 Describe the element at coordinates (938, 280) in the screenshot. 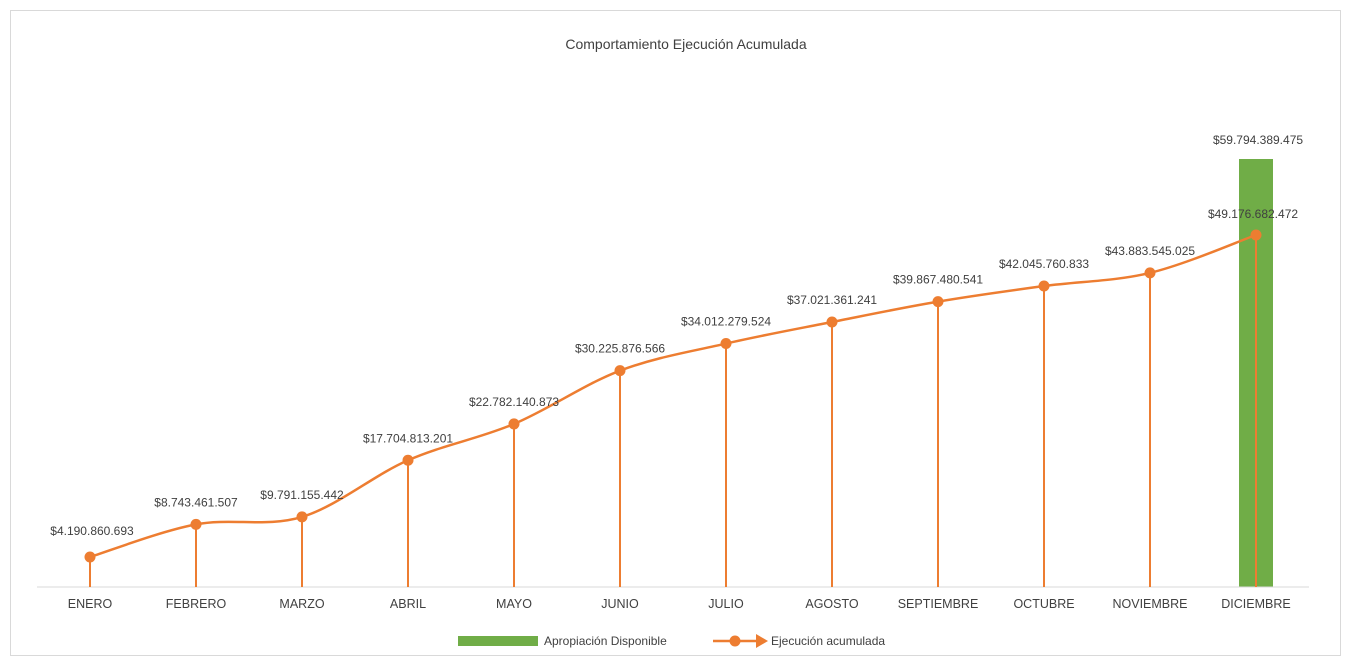

I see `line-label-septiembre: $39.867.480.541` at that location.